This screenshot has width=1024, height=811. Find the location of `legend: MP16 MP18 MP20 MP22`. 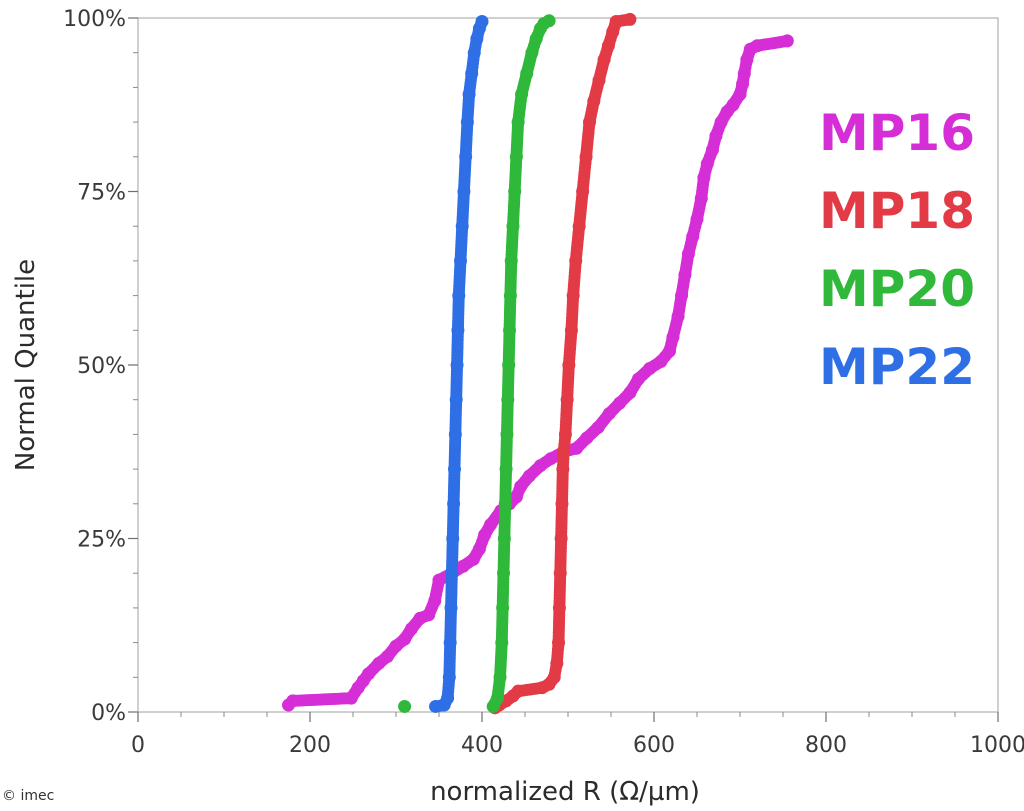

legend: MP16 MP18 MP20 MP22 is located at coordinates (897, 250).